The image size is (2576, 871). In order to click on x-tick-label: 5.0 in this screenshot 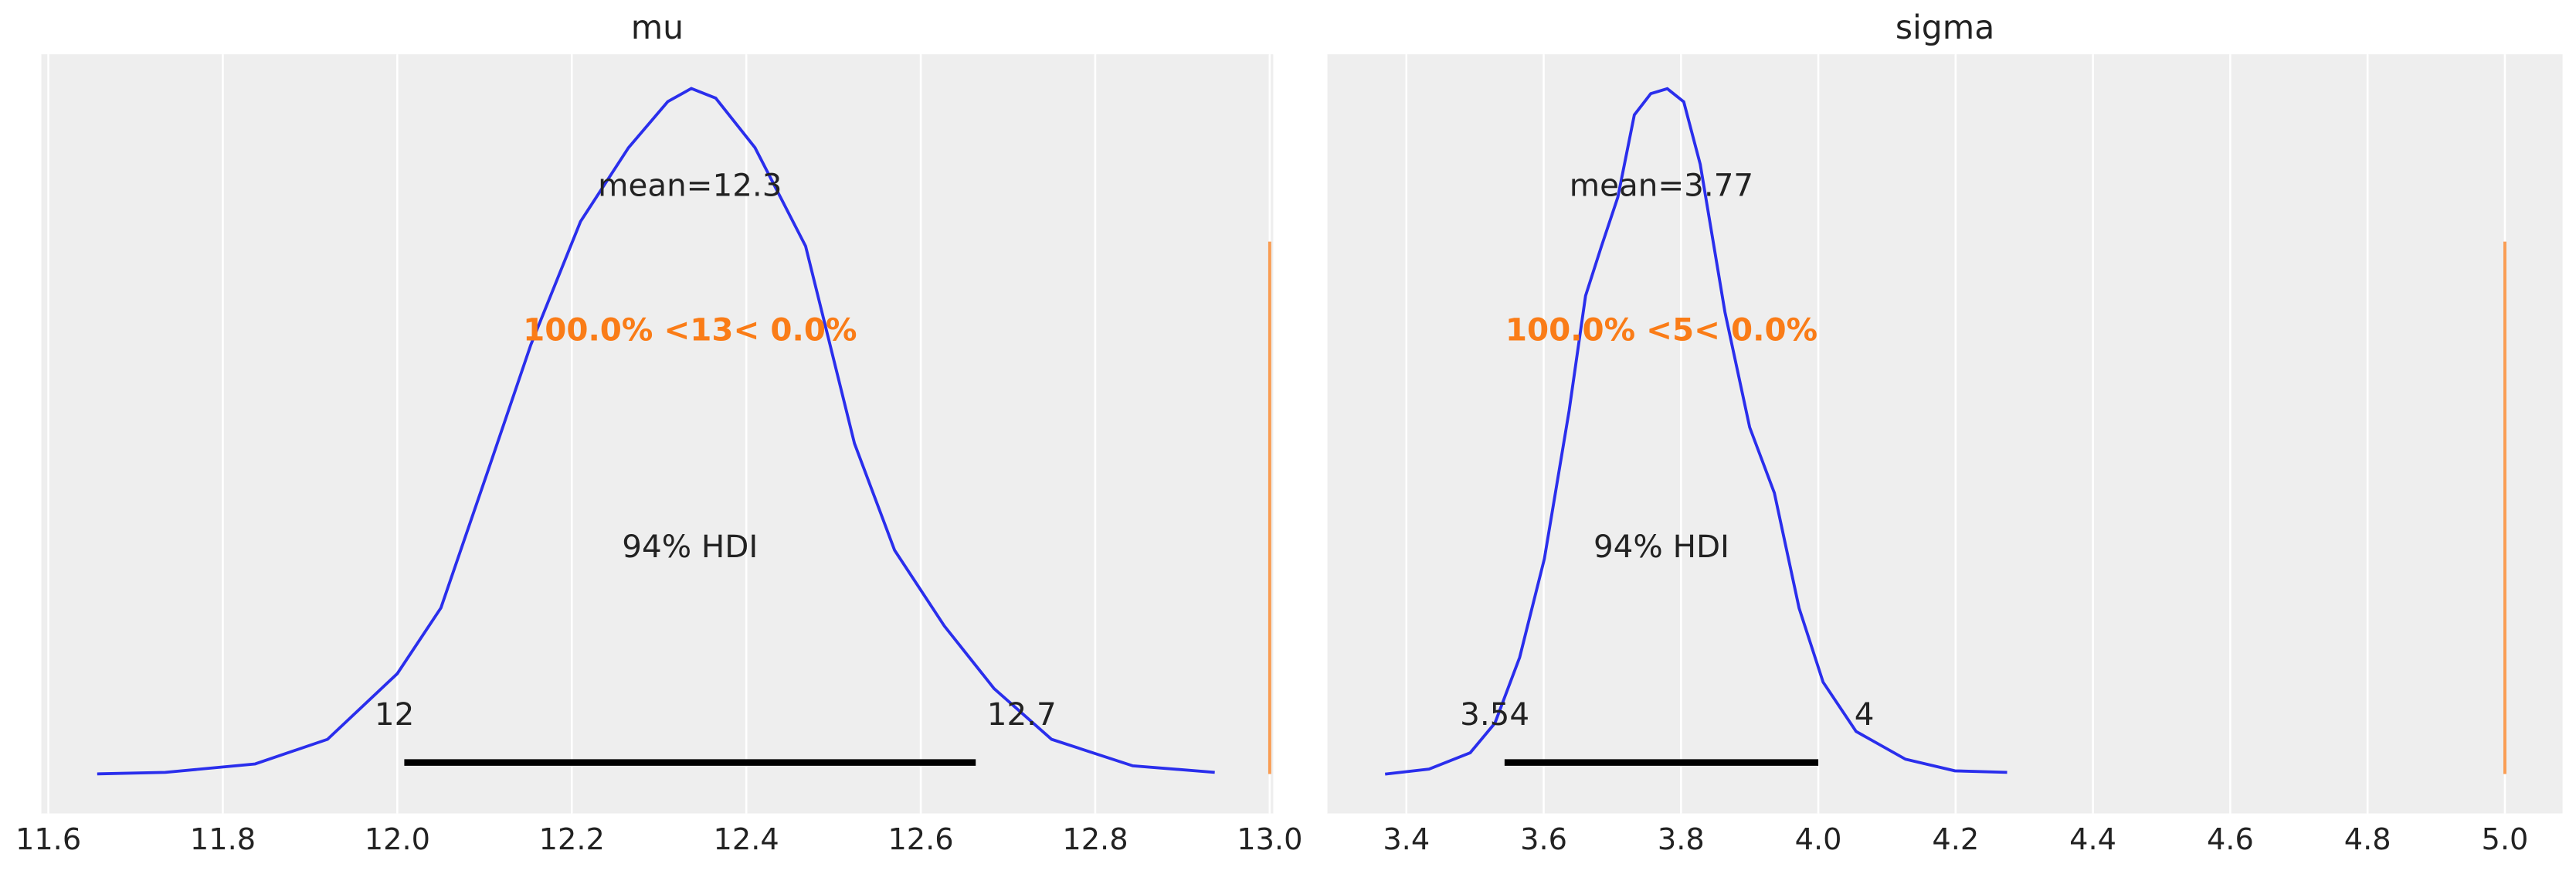, I will do `click(2505, 840)`.